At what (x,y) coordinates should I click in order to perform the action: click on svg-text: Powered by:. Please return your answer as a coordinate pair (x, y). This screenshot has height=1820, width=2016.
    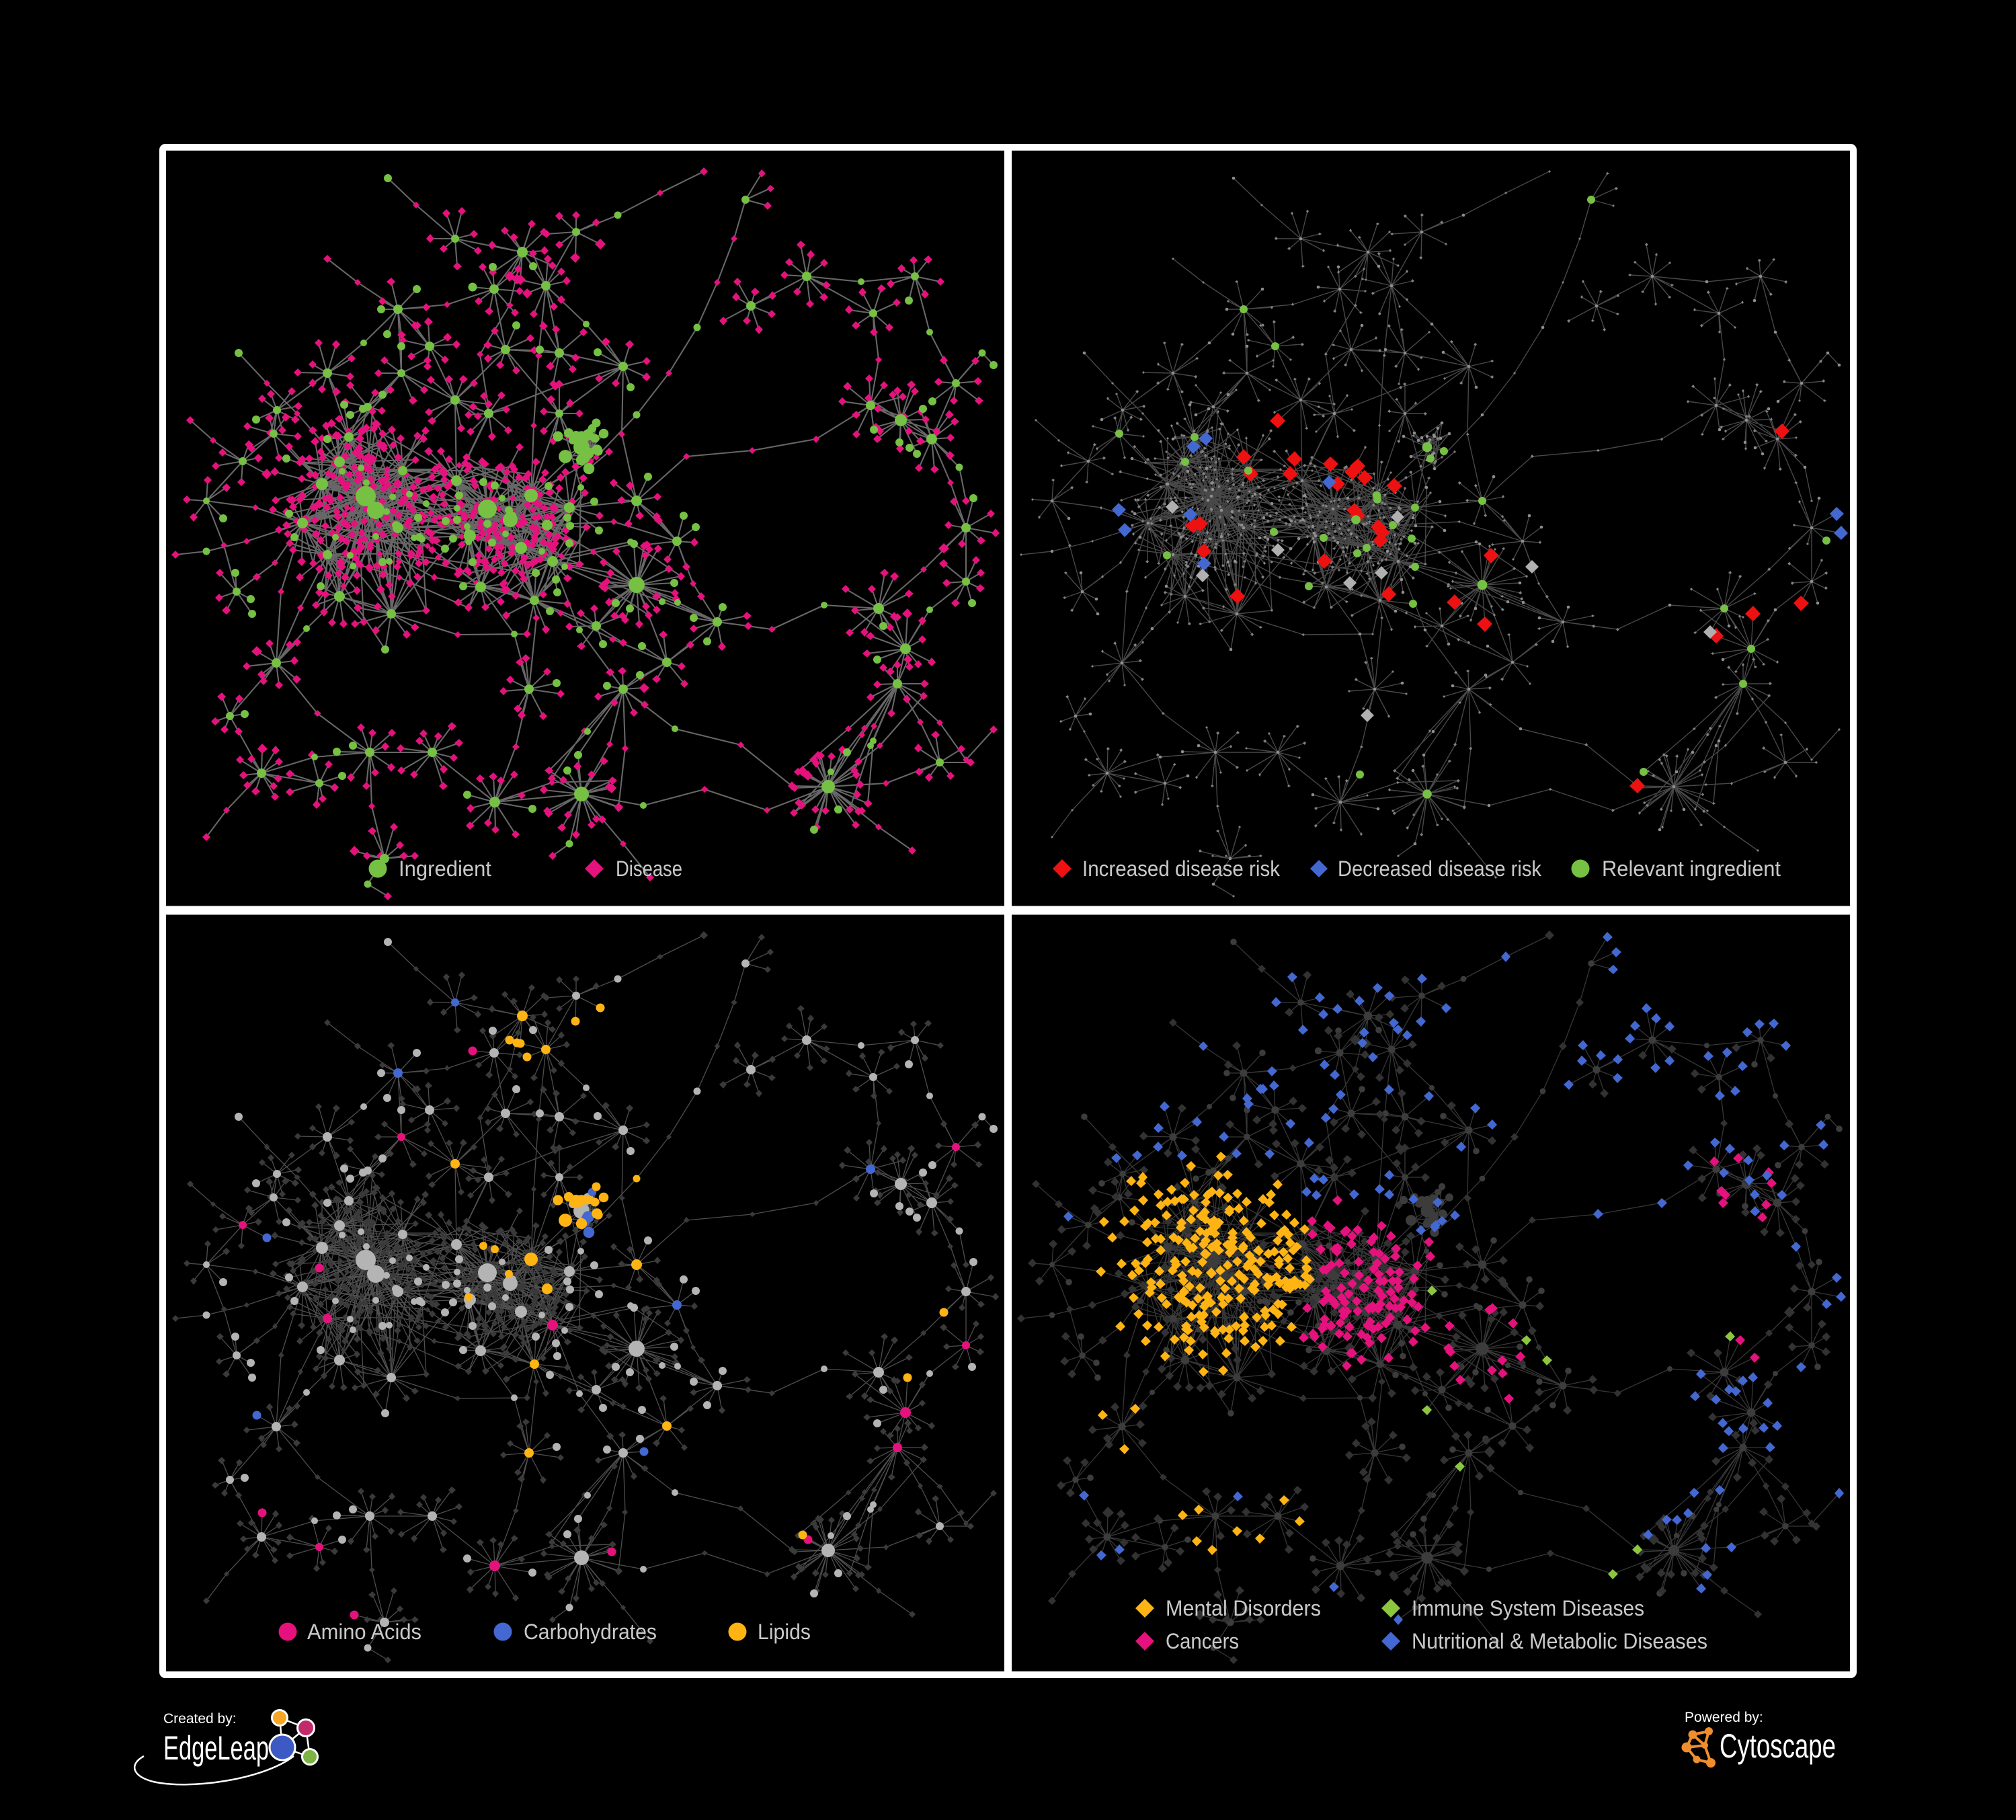
    Looking at the image, I should click on (1724, 1717).